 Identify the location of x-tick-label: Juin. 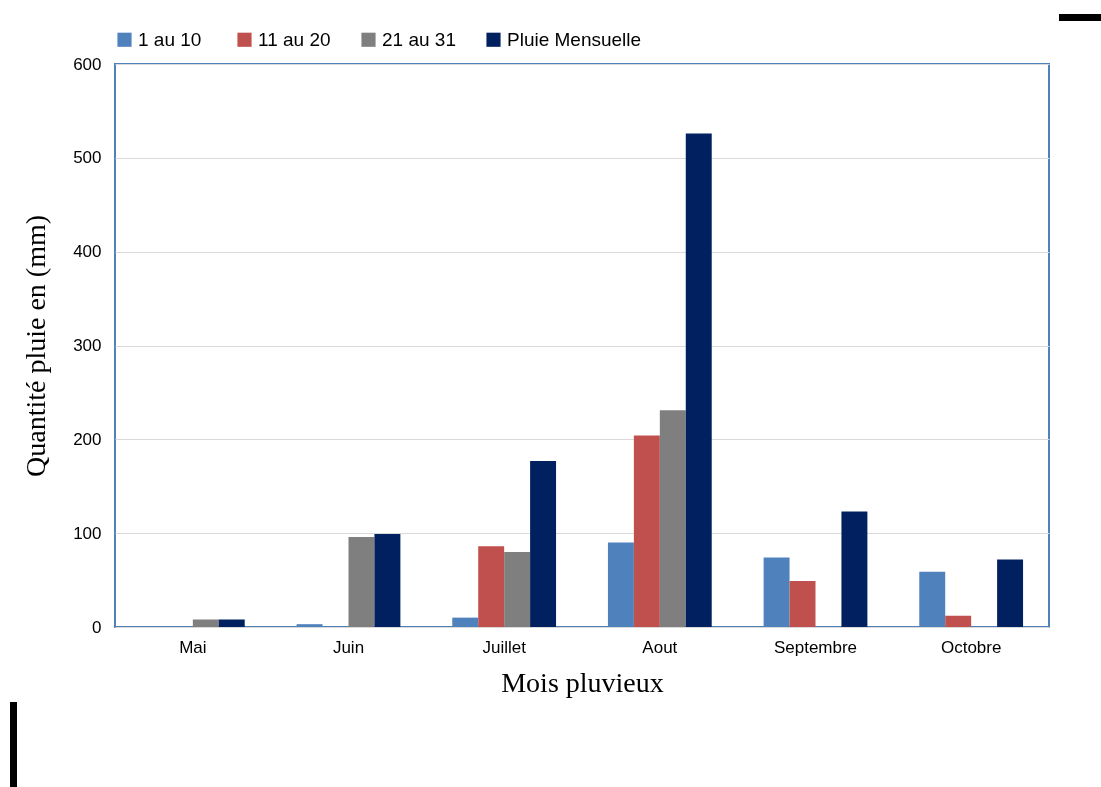
(348, 647).